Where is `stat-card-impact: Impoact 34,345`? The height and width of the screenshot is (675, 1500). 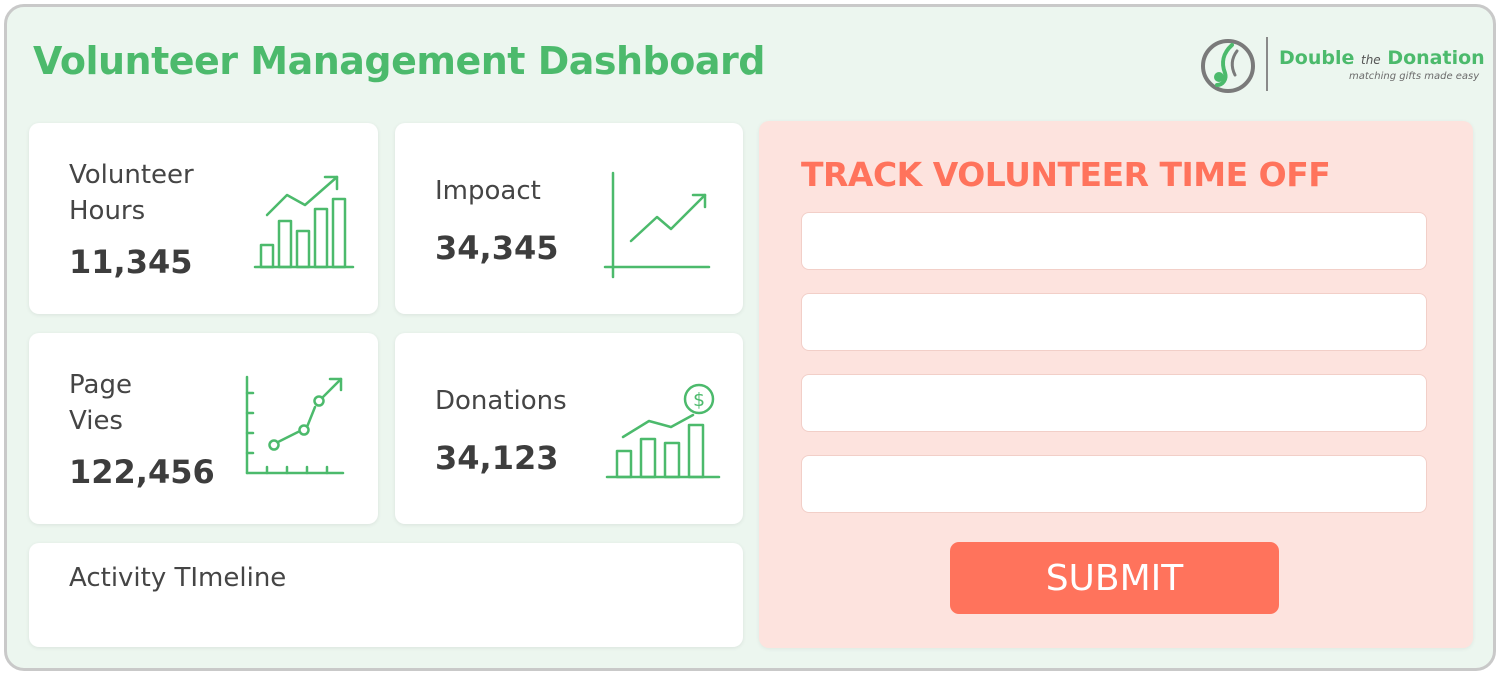 stat-card-impact: Impoact 34,345 is located at coordinates (569, 218).